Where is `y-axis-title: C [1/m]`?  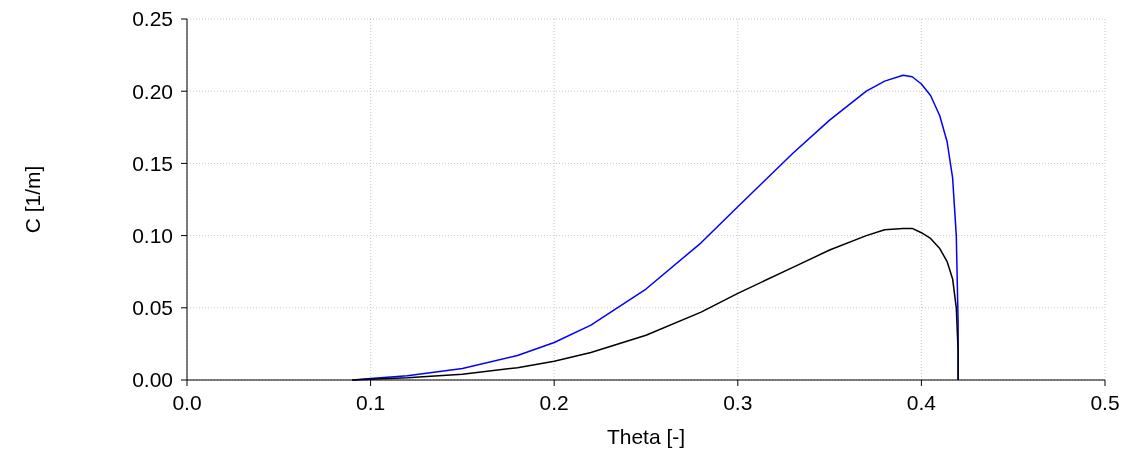 y-axis-title: C [1/m] is located at coordinates (32, 199).